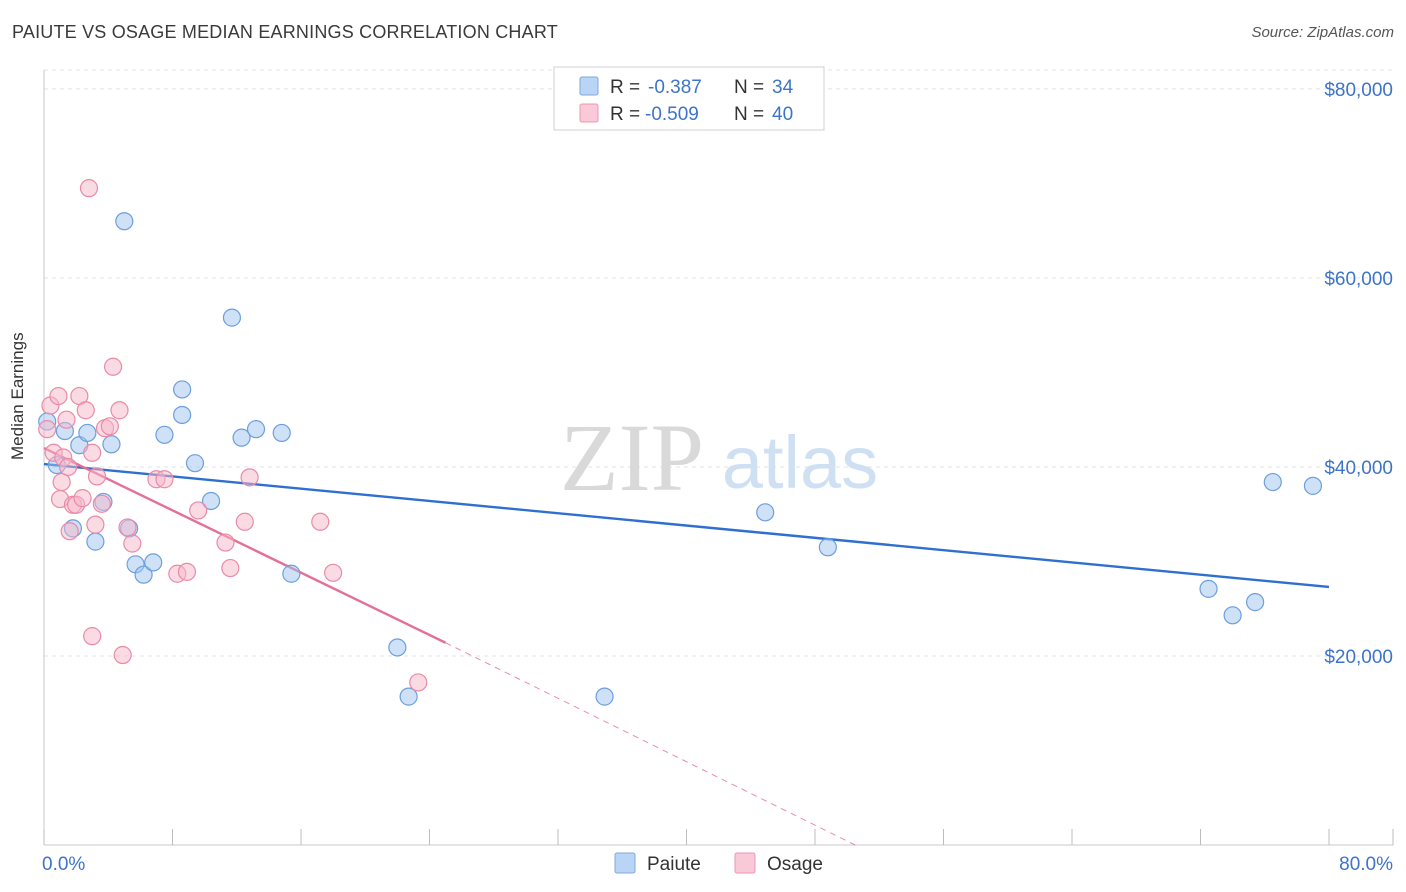  What do you see at coordinates (749, 87) in the screenshot?
I see `legend-n-label-paiute: N =` at bounding box center [749, 87].